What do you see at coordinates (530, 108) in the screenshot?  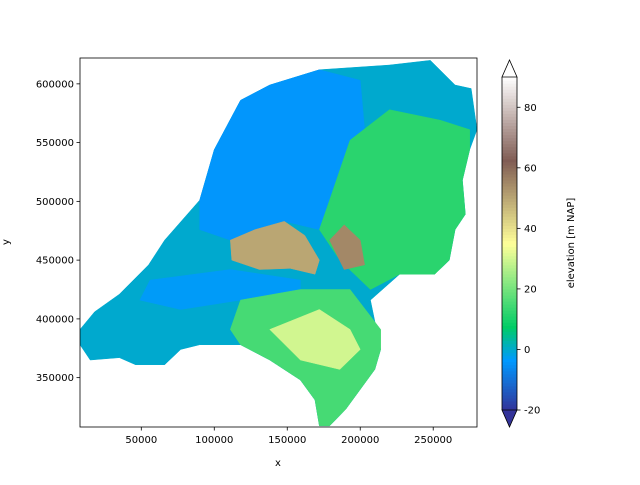 I see `colorbar-tick-label: 80` at bounding box center [530, 108].